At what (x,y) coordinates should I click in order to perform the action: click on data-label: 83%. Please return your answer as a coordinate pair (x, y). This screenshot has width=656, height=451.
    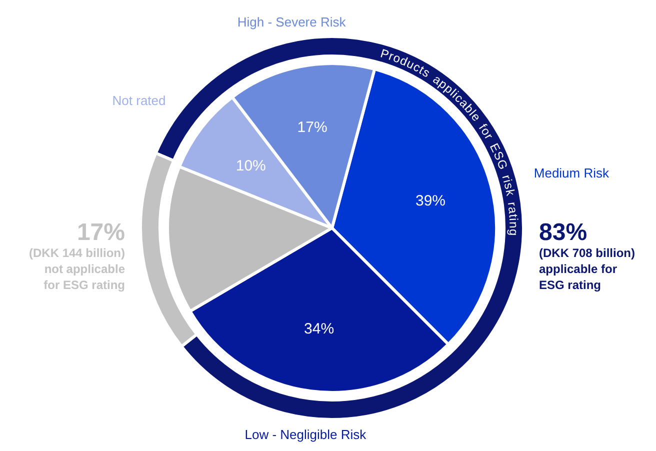
    Looking at the image, I should click on (563, 232).